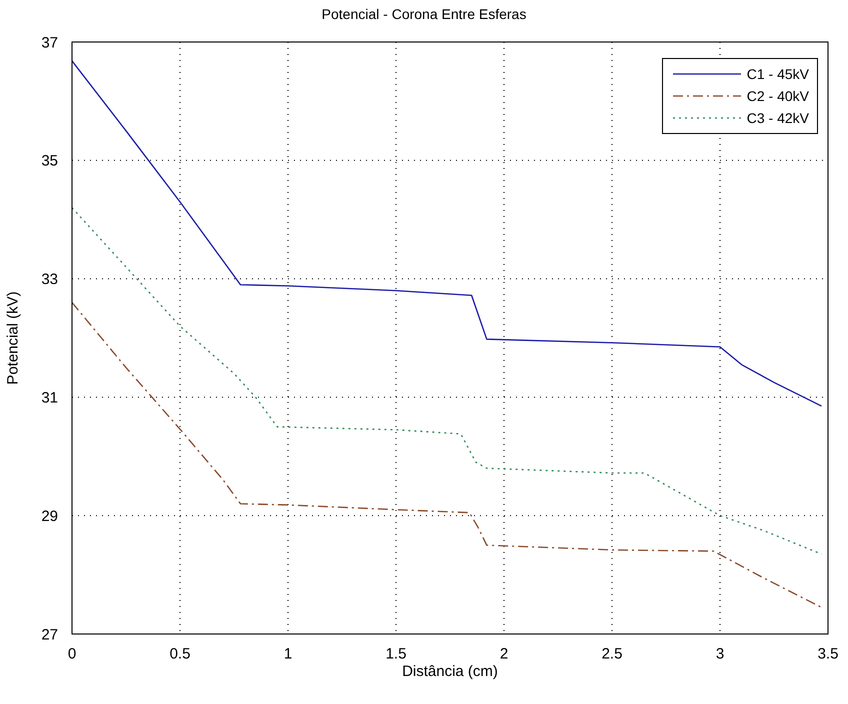 The width and height of the screenshot is (848, 704). What do you see at coordinates (49, 635) in the screenshot?
I see `y-tick-label: 27` at bounding box center [49, 635].